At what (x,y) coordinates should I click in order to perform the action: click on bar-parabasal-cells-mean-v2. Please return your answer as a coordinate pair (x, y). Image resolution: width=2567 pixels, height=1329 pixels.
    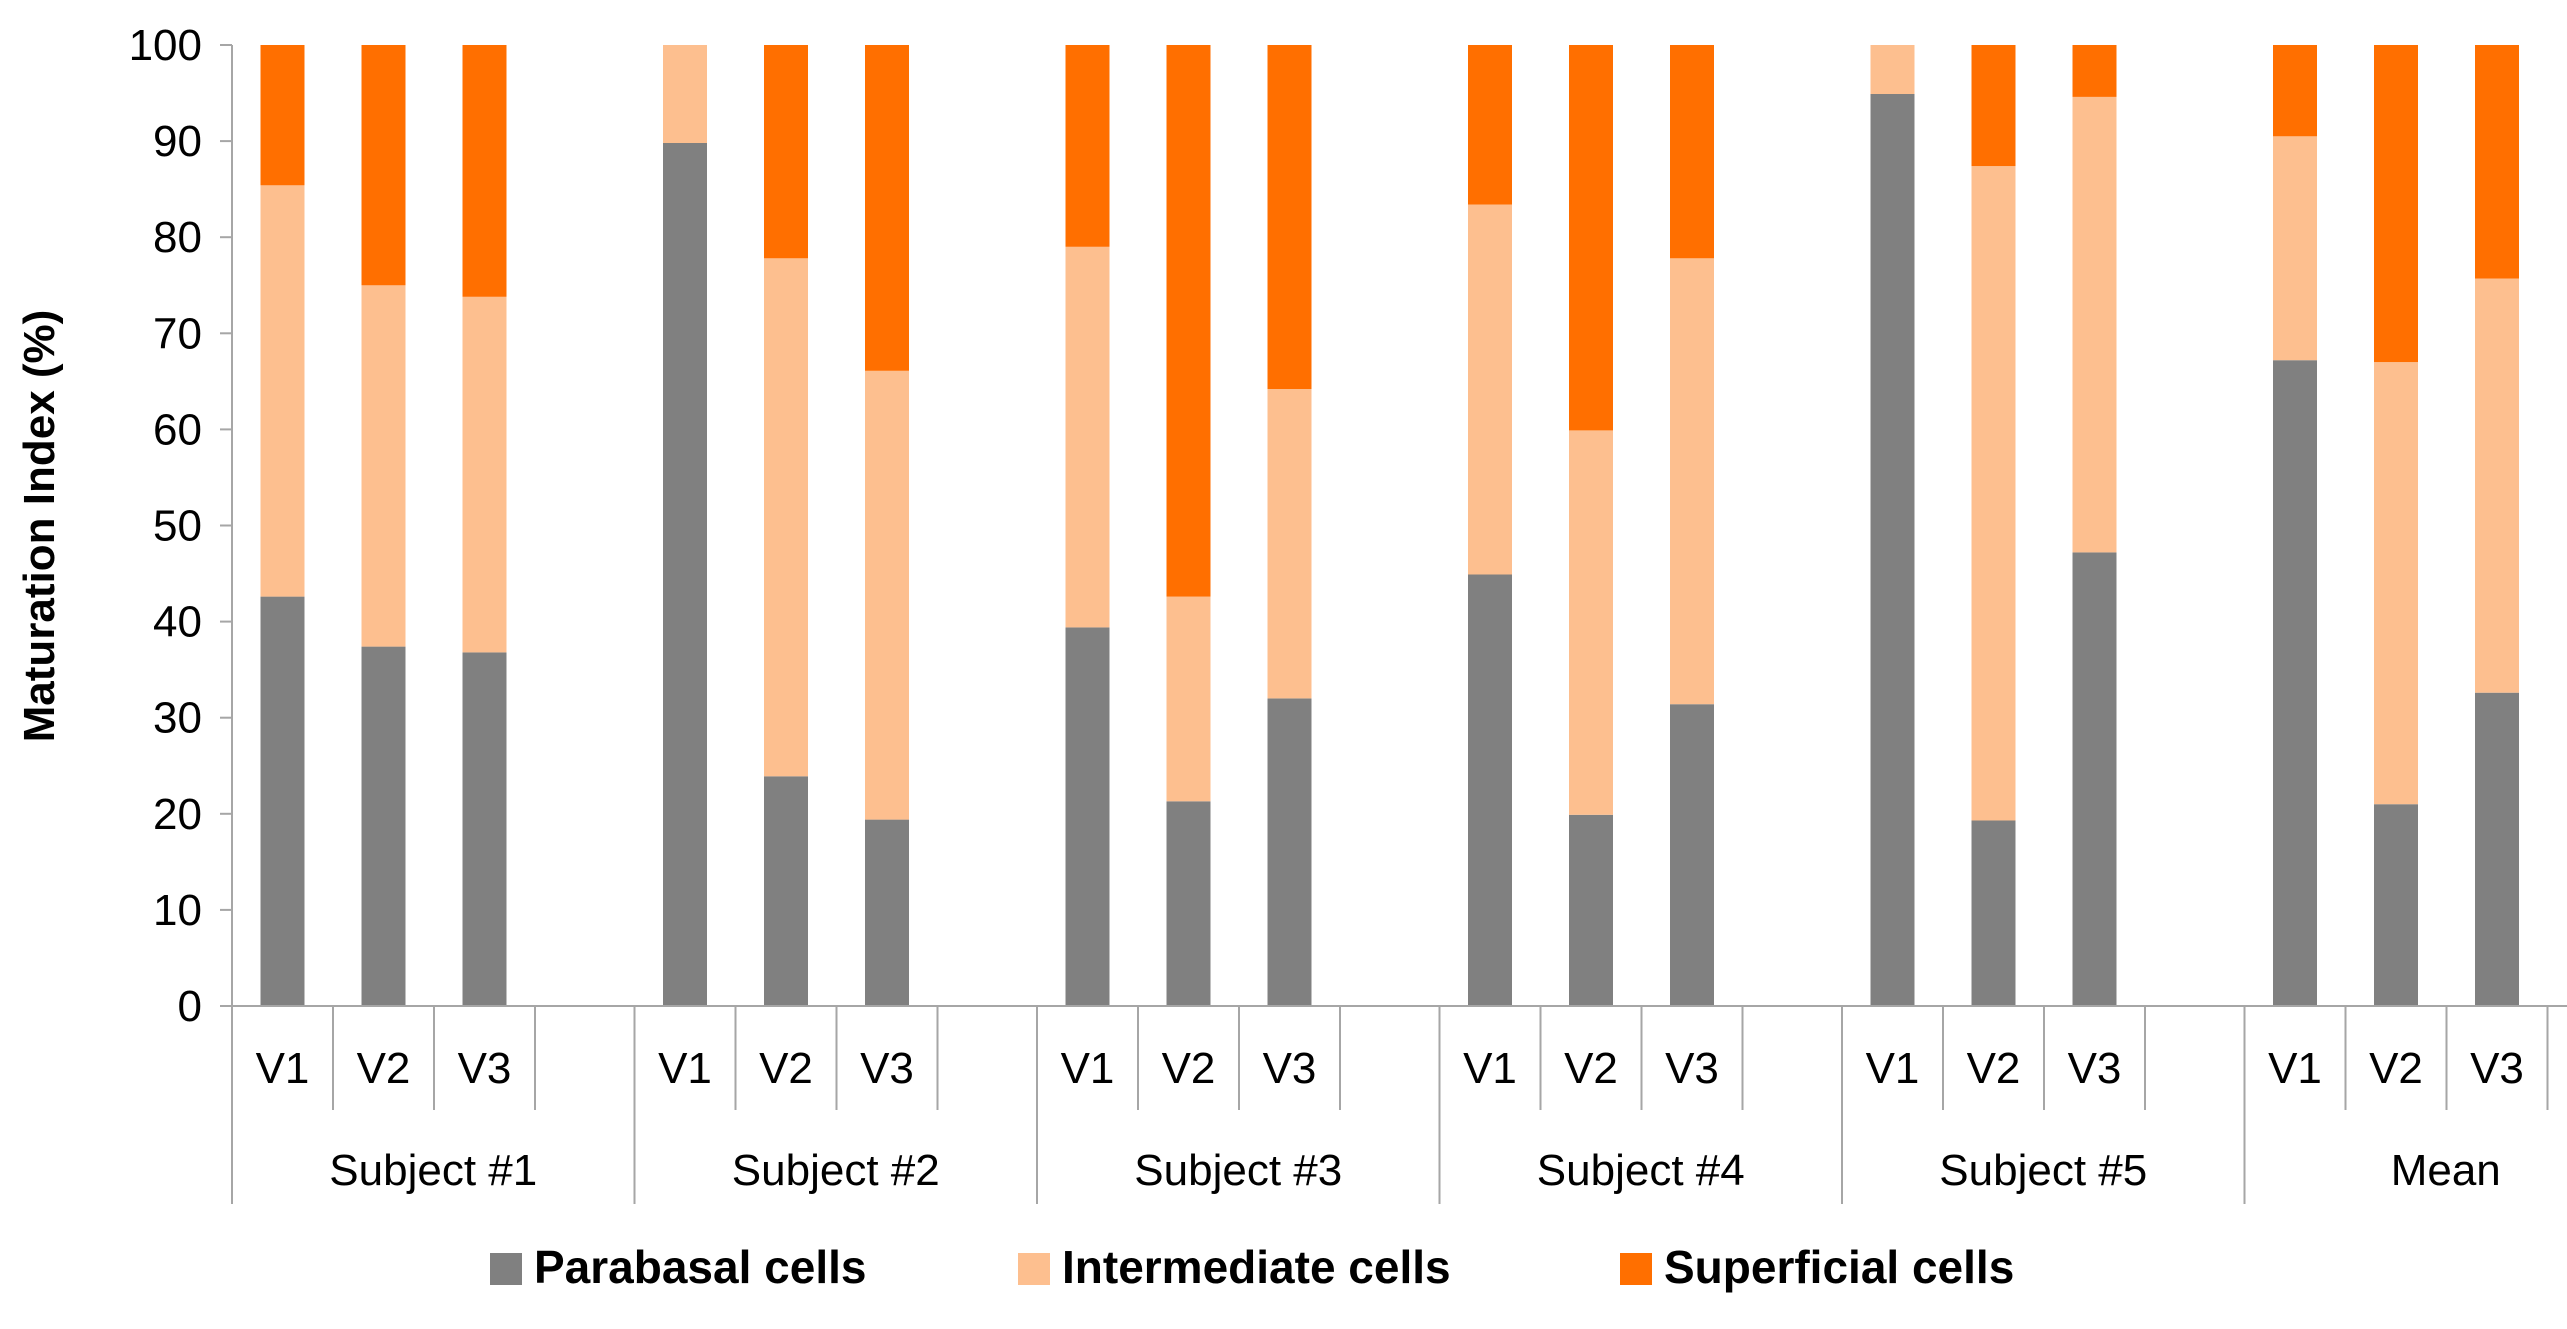
    Looking at the image, I should click on (2396, 905).